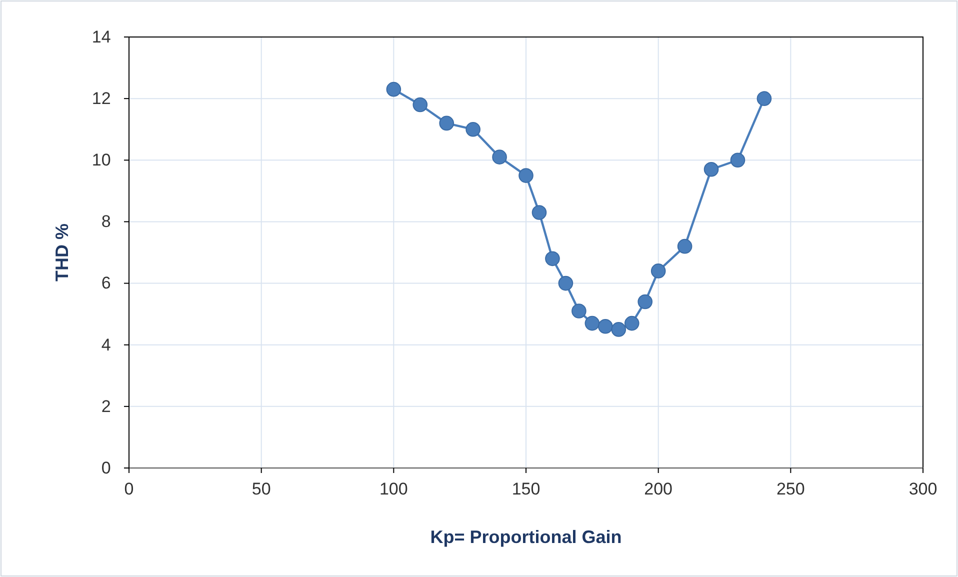  What do you see at coordinates (393, 489) in the screenshot?
I see `x-tick-label: 100` at bounding box center [393, 489].